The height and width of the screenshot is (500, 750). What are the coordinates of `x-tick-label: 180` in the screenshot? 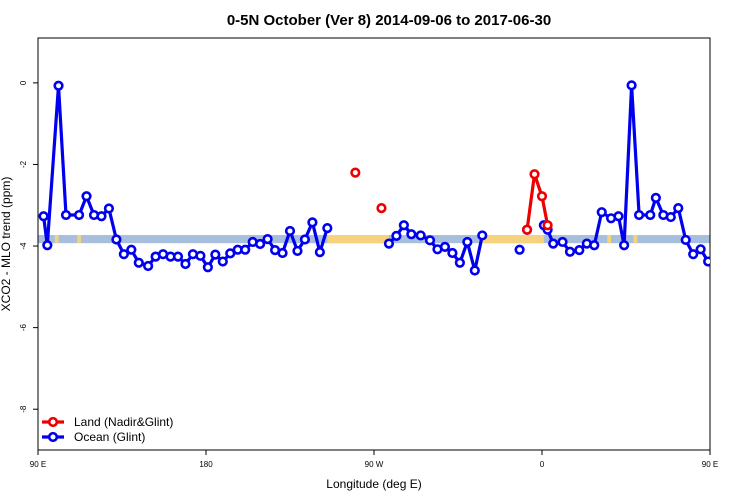 It's located at (206, 464).